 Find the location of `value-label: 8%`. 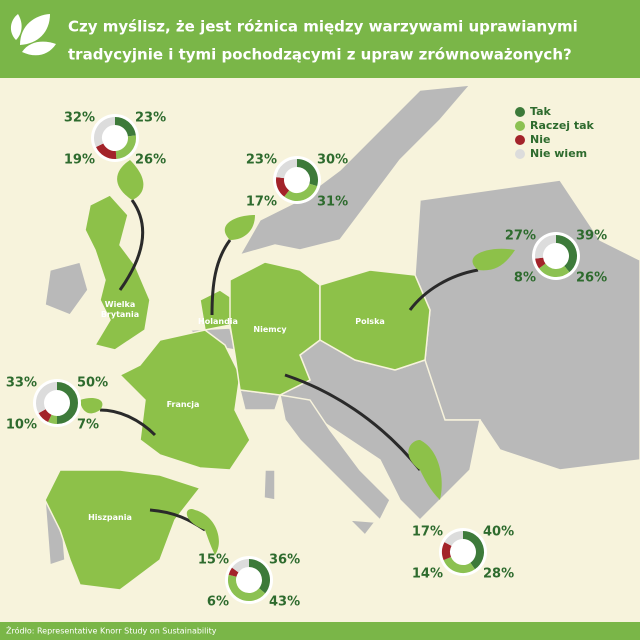

value-label: 8% is located at coordinates (525, 278).